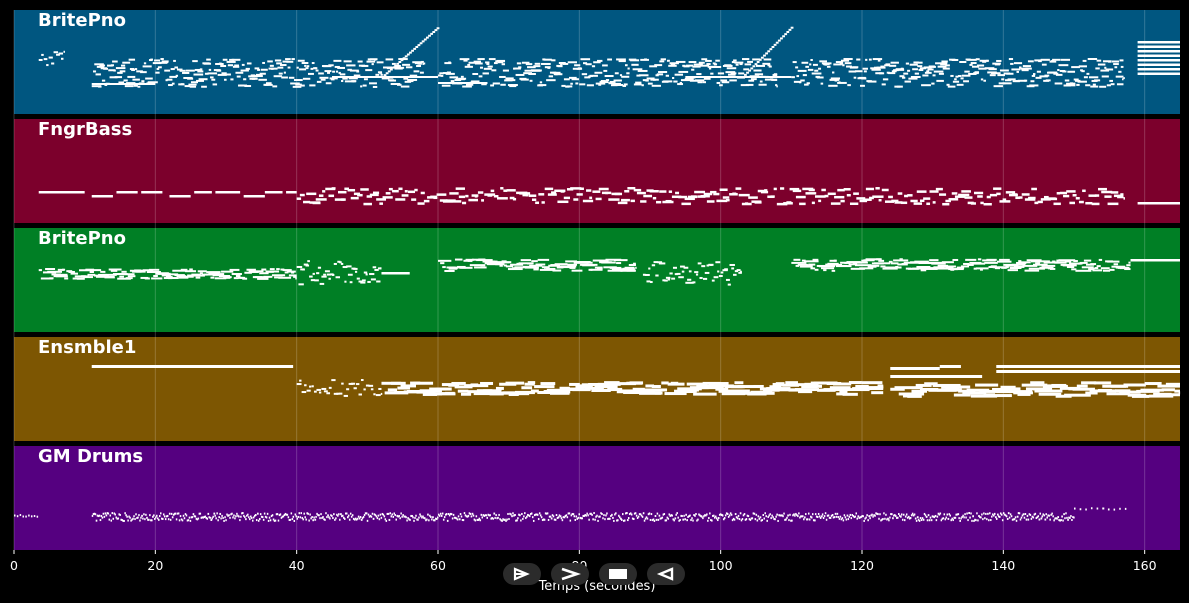 Image resolution: width=1189 pixels, height=603 pixels. What do you see at coordinates (618, 574) in the screenshot?
I see `stop-button` at bounding box center [618, 574].